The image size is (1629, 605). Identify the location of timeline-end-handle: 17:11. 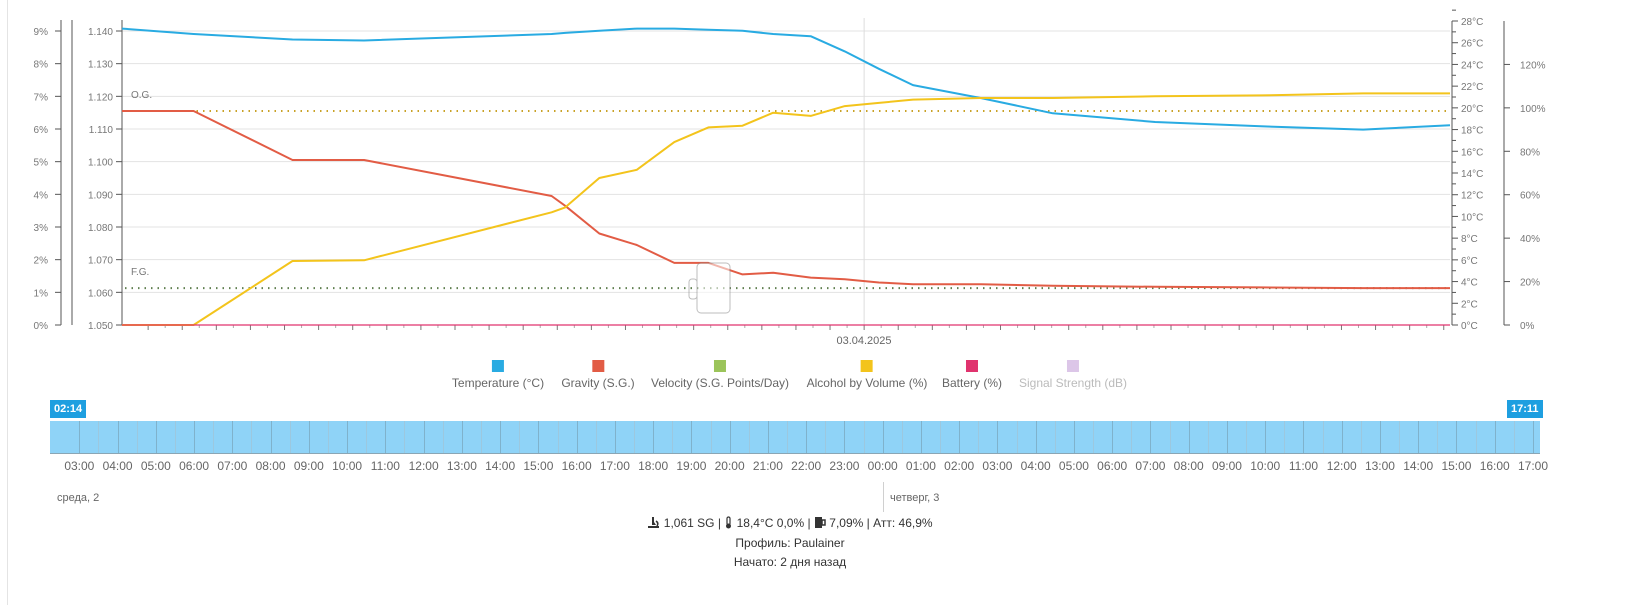
(1525, 409).